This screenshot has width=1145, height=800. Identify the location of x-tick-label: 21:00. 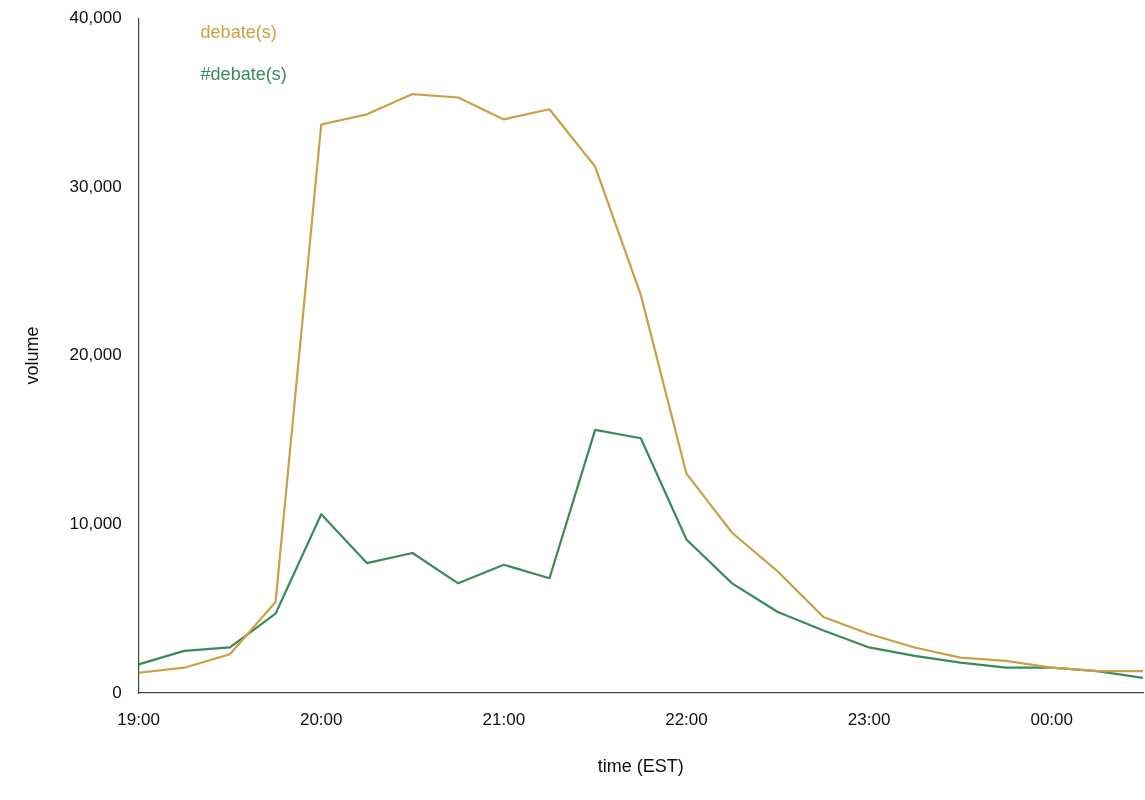
(504, 719).